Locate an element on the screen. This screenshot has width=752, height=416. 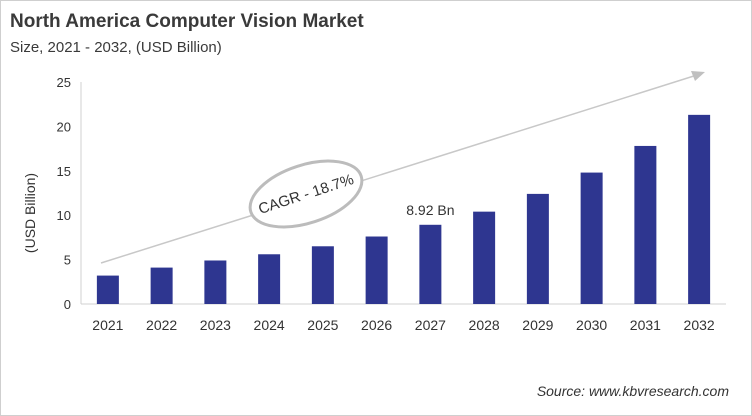
y-tick-label: 25 is located at coordinates (64, 82).